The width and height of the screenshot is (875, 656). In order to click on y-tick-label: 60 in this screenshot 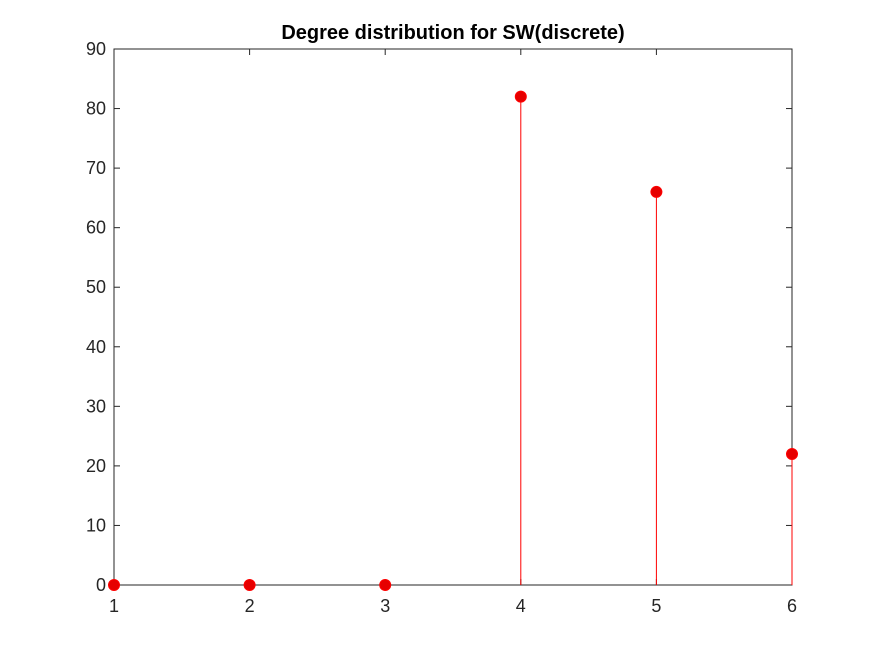, I will do `click(96, 228)`.